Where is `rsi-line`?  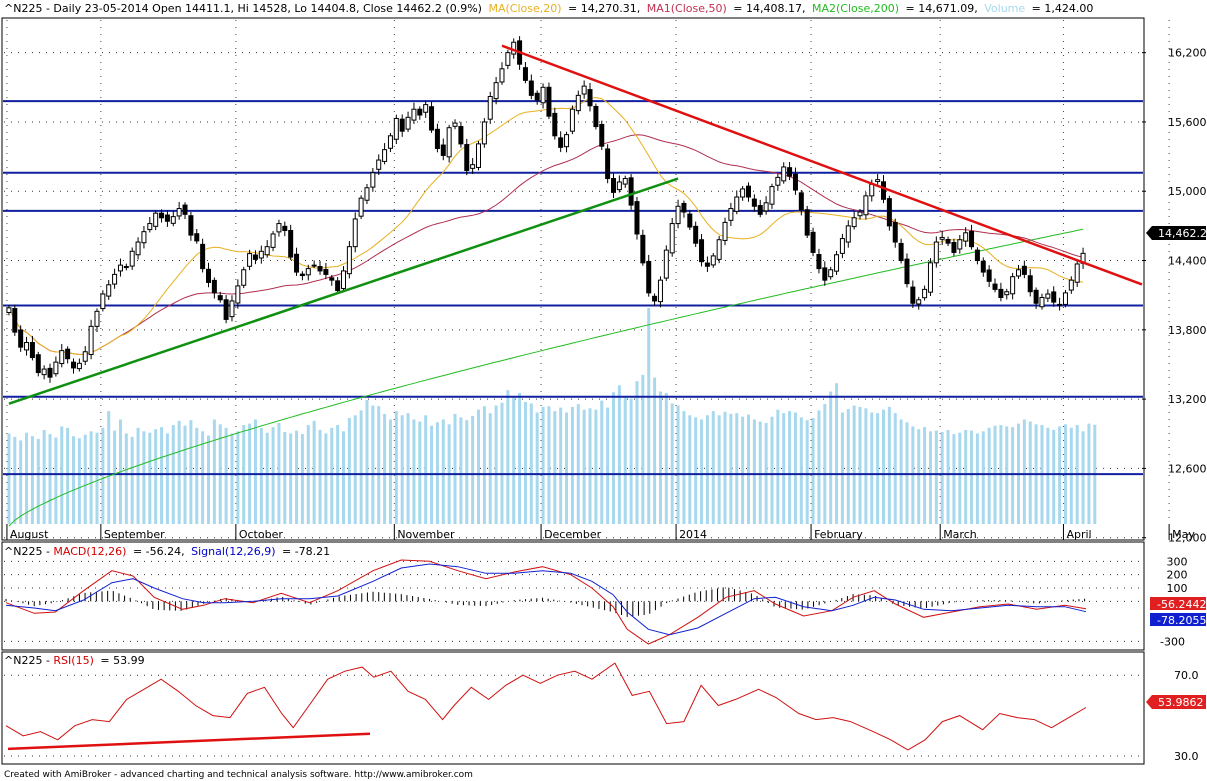 rsi-line is located at coordinates (546, 706).